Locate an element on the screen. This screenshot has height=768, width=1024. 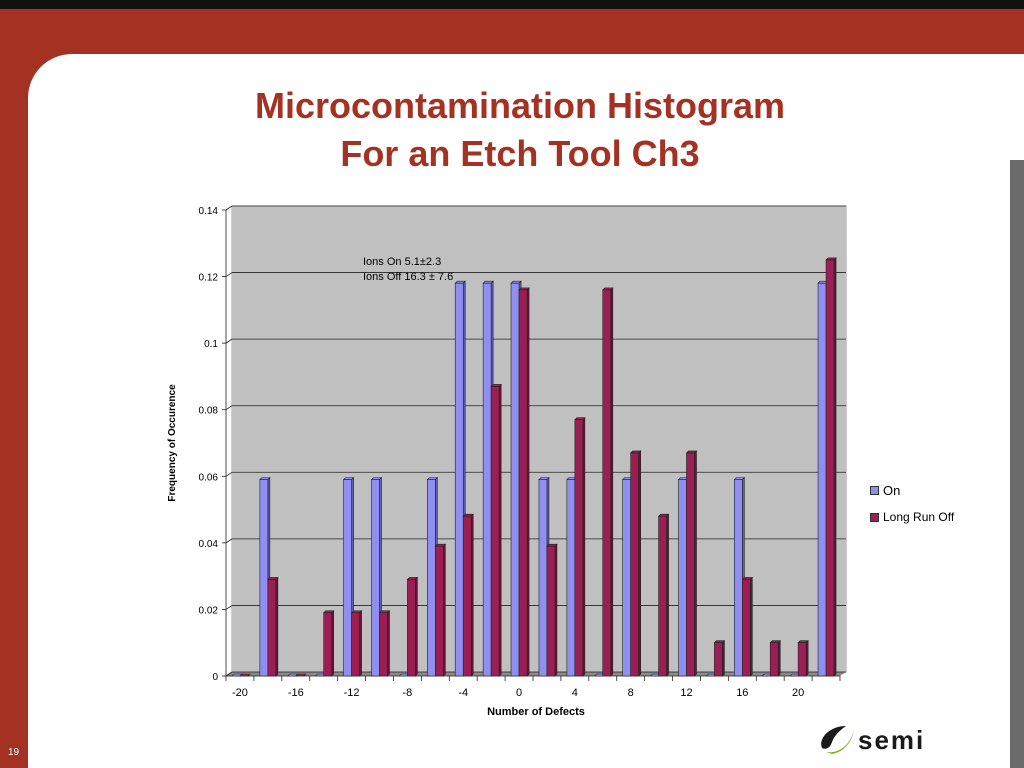
bar-on--10-front is located at coordinates (375, 578).